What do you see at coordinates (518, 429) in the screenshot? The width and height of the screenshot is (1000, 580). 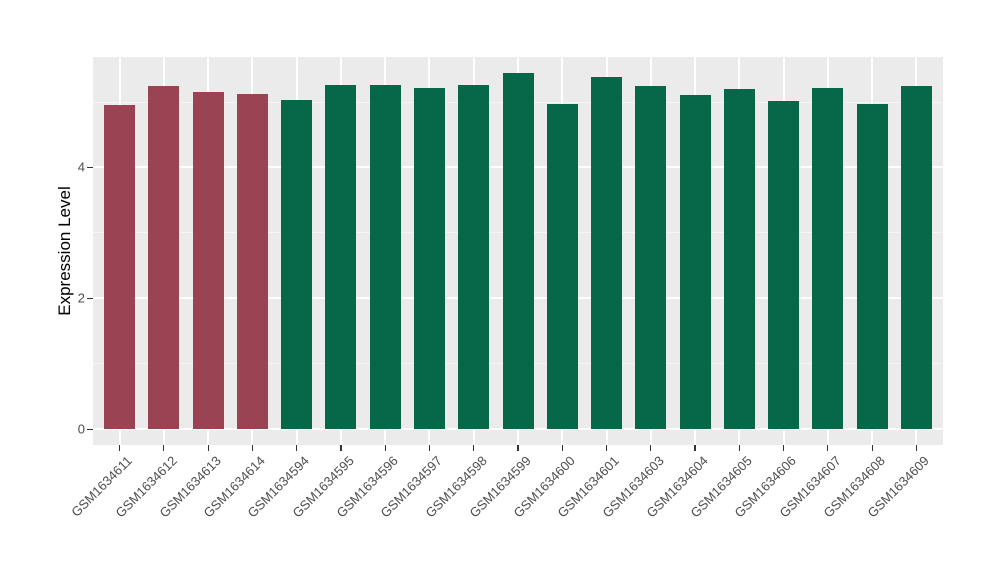 I see `gridline-horizontal-major` at bounding box center [518, 429].